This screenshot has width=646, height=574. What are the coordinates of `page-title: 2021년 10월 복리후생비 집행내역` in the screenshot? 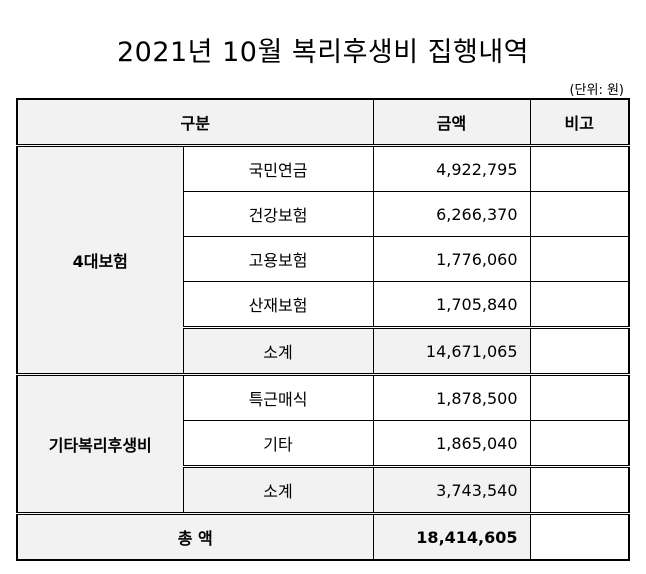 It's located at (323, 52).